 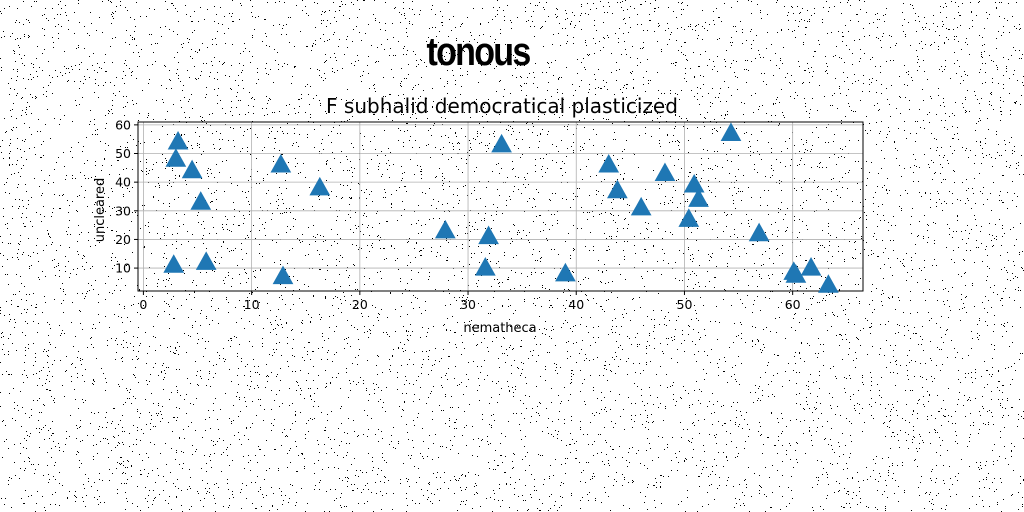 What do you see at coordinates (502, 106) in the screenshot?
I see `chart-title: F subhalid democratical plasticized` at bounding box center [502, 106].